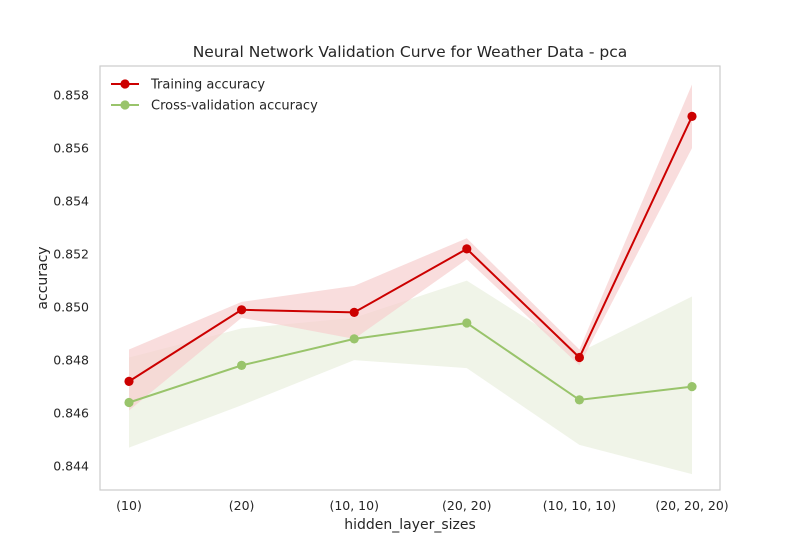 The height and width of the screenshot is (550, 800). What do you see at coordinates (234, 106) in the screenshot?
I see `legend-label: Cross-validation accuracy` at bounding box center [234, 106].